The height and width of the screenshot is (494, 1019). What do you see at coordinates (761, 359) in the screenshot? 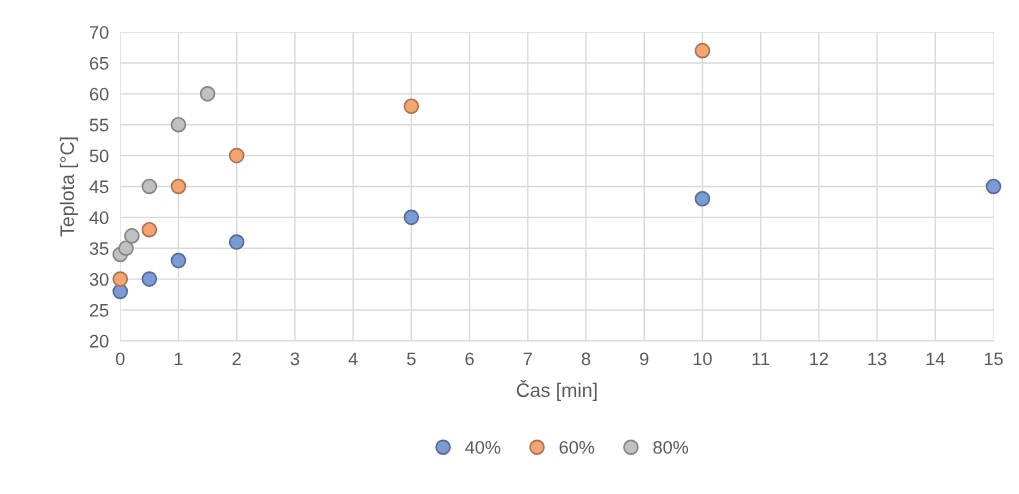
I see `x-tick-label: 11` at bounding box center [761, 359].